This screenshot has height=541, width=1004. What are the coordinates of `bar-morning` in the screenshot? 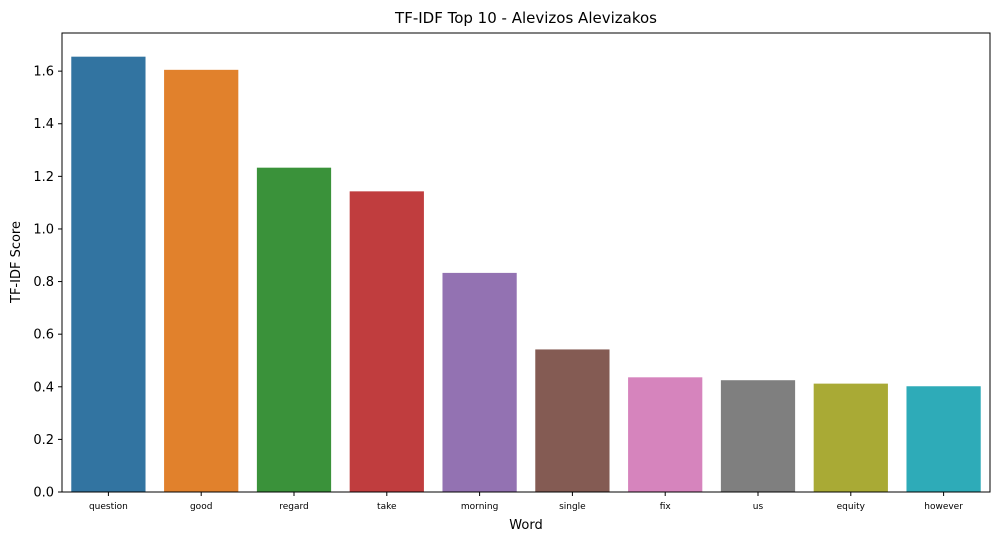 It's located at (479, 382).